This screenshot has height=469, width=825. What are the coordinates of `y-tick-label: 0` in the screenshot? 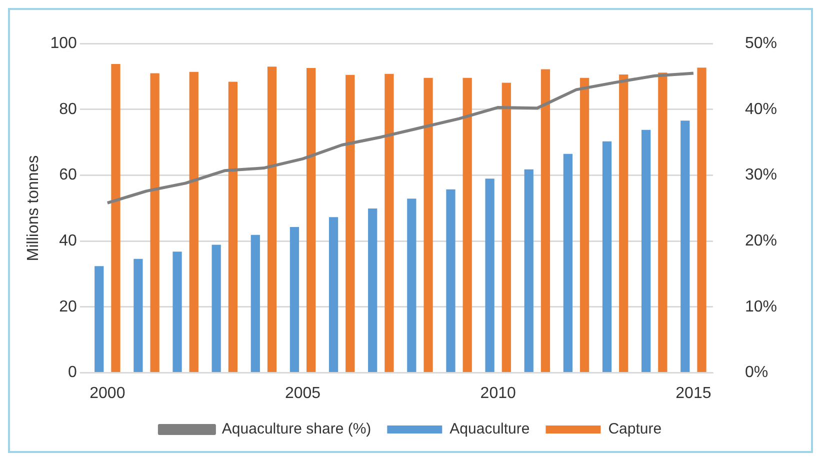 It's located at (72, 373).